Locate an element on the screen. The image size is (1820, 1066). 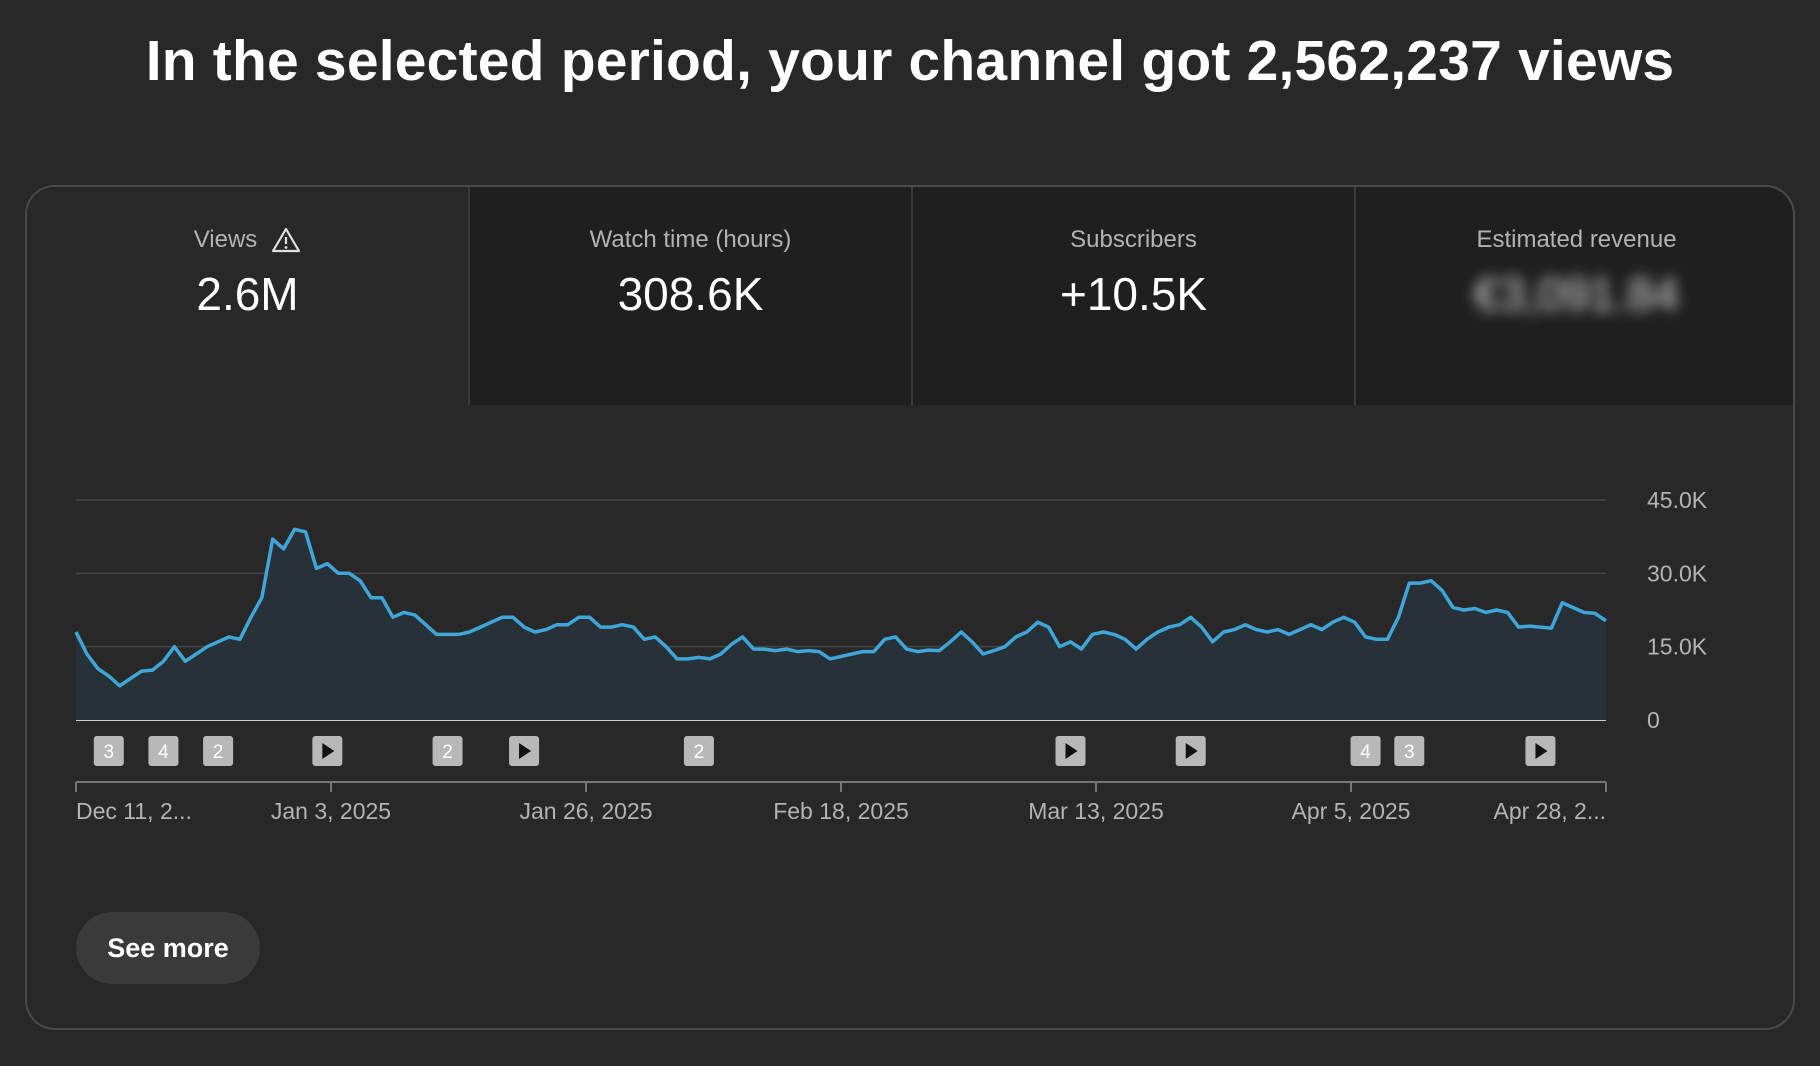
tab-views-value: 2.6M is located at coordinates (247, 294).